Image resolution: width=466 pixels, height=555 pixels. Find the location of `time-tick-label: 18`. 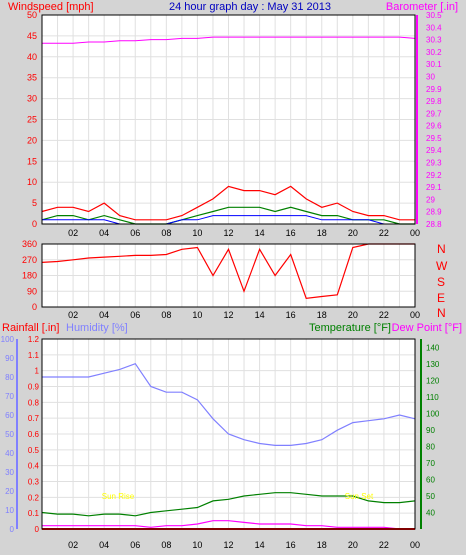

time-tick-label: 18 is located at coordinates (322, 545).